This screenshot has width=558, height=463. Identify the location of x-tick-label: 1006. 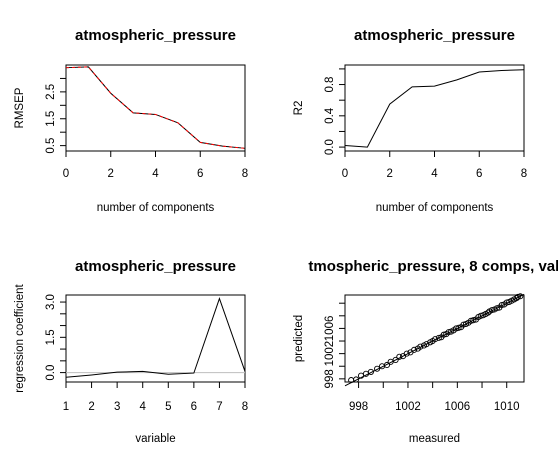
(458, 407).